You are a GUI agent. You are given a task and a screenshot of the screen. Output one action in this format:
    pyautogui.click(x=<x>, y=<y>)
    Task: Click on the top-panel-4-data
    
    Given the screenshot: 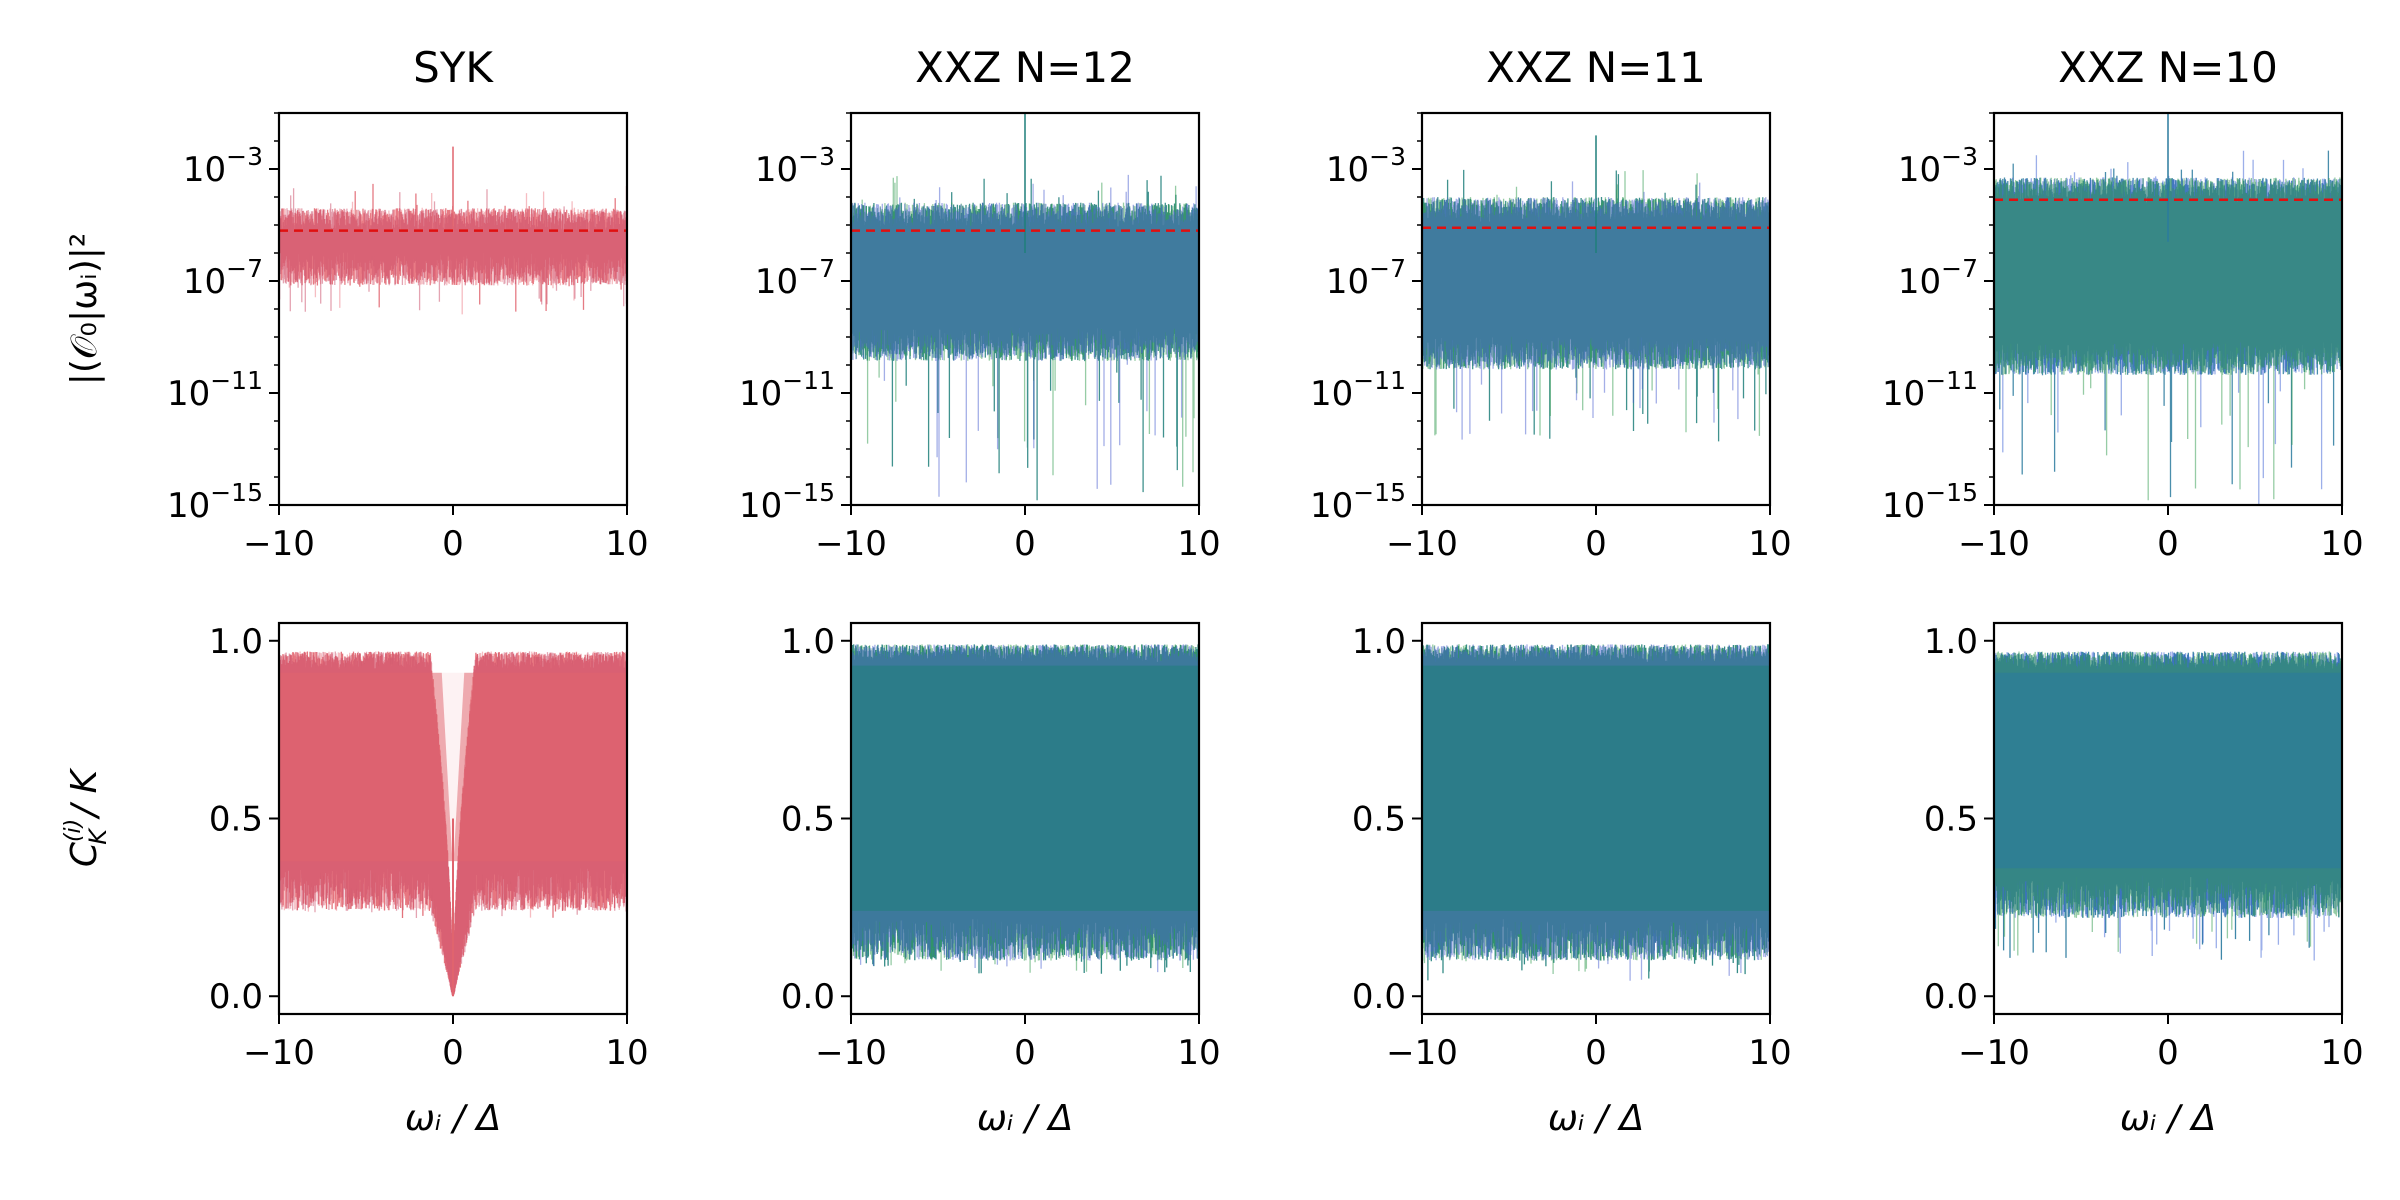 What is the action you would take?
    pyautogui.click(x=2168, y=308)
    